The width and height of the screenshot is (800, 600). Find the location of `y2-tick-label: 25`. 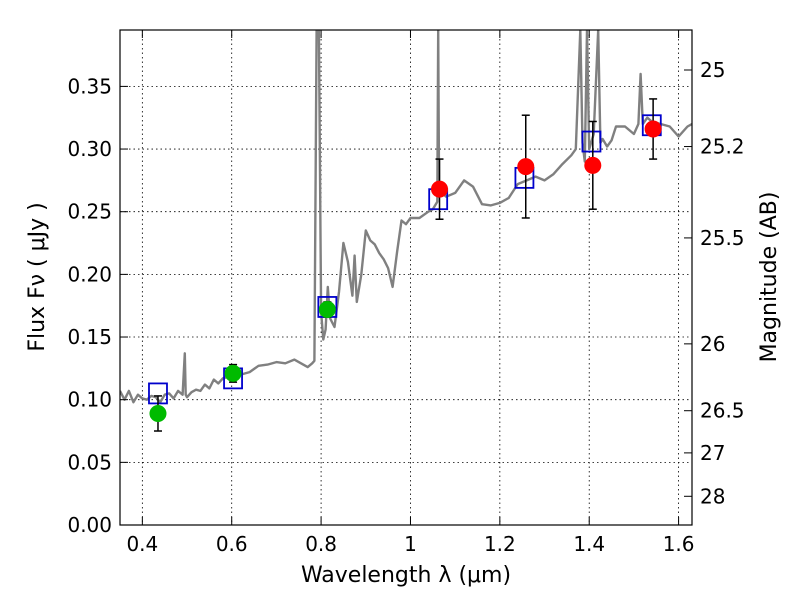

y2-tick-label: 25 is located at coordinates (712, 70).